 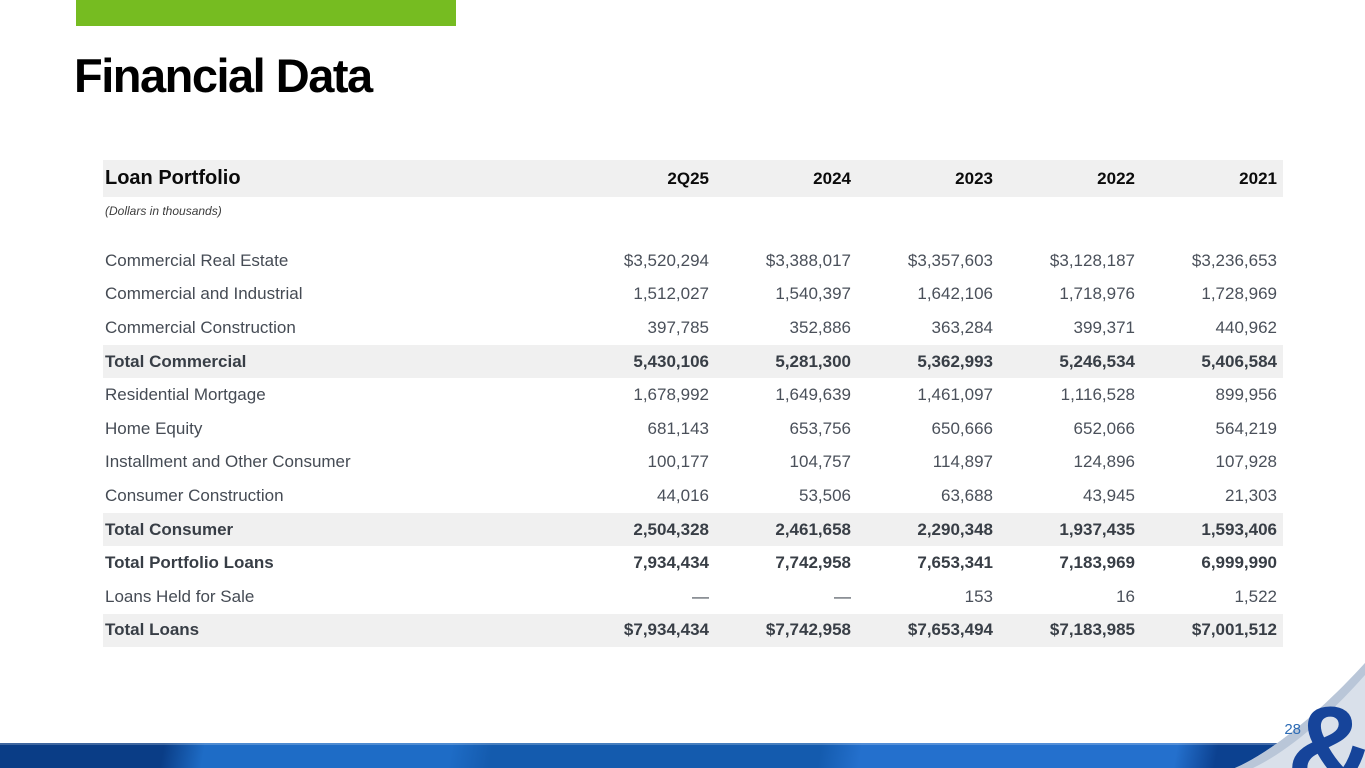 I want to click on accent-bar, so click(x=266, y=13).